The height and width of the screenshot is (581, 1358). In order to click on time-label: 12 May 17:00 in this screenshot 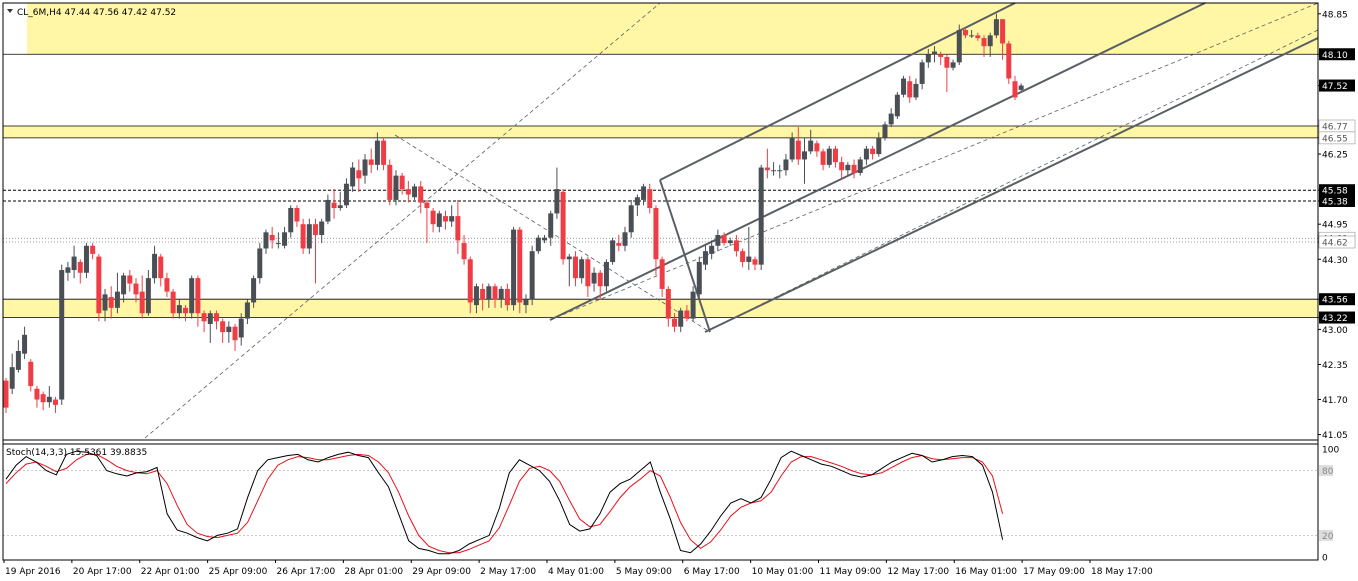, I will do `click(918, 572)`.